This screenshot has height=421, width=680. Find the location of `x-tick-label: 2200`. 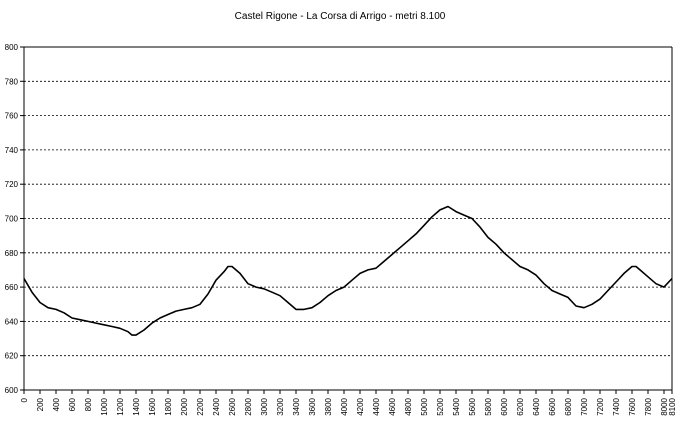

x-tick-label: 2200 is located at coordinates (200, 406).